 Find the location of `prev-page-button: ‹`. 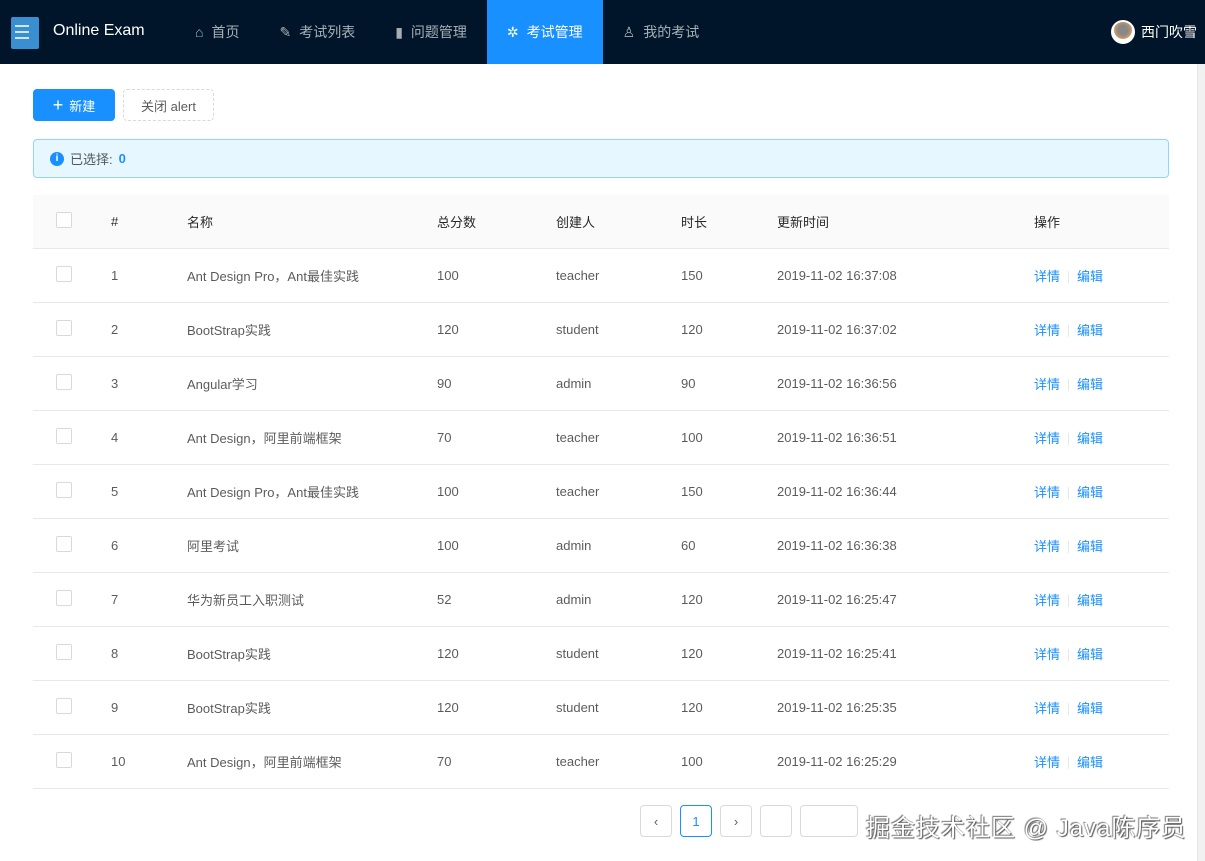

prev-page-button: ‹ is located at coordinates (656, 821).